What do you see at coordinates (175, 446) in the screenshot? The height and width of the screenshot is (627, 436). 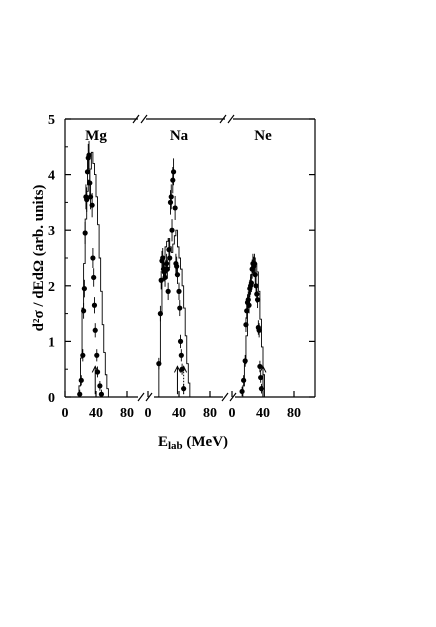 I see `x-axis-label-sub: lab` at bounding box center [175, 446].